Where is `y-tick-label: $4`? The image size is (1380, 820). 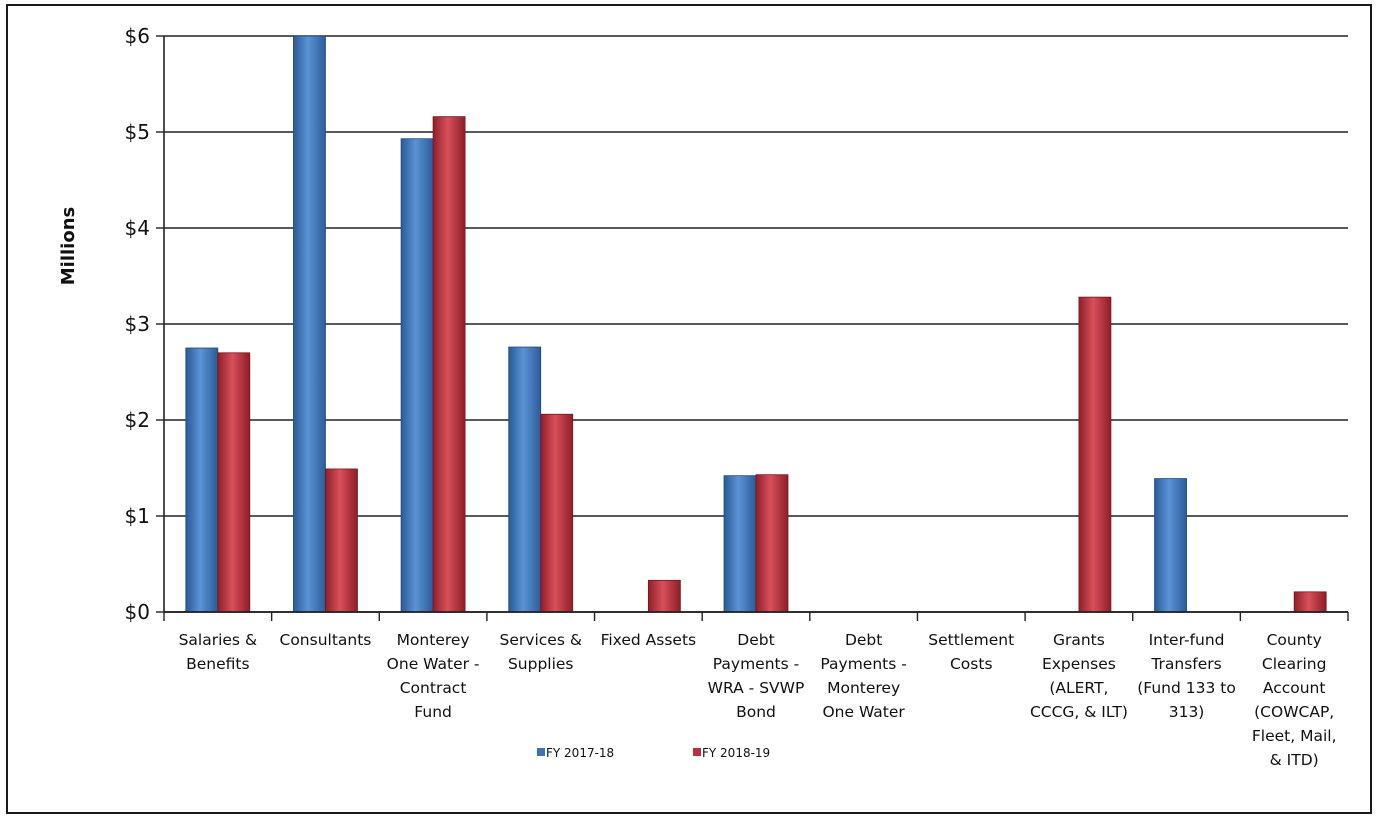 y-tick-label: $4 is located at coordinates (137, 228).